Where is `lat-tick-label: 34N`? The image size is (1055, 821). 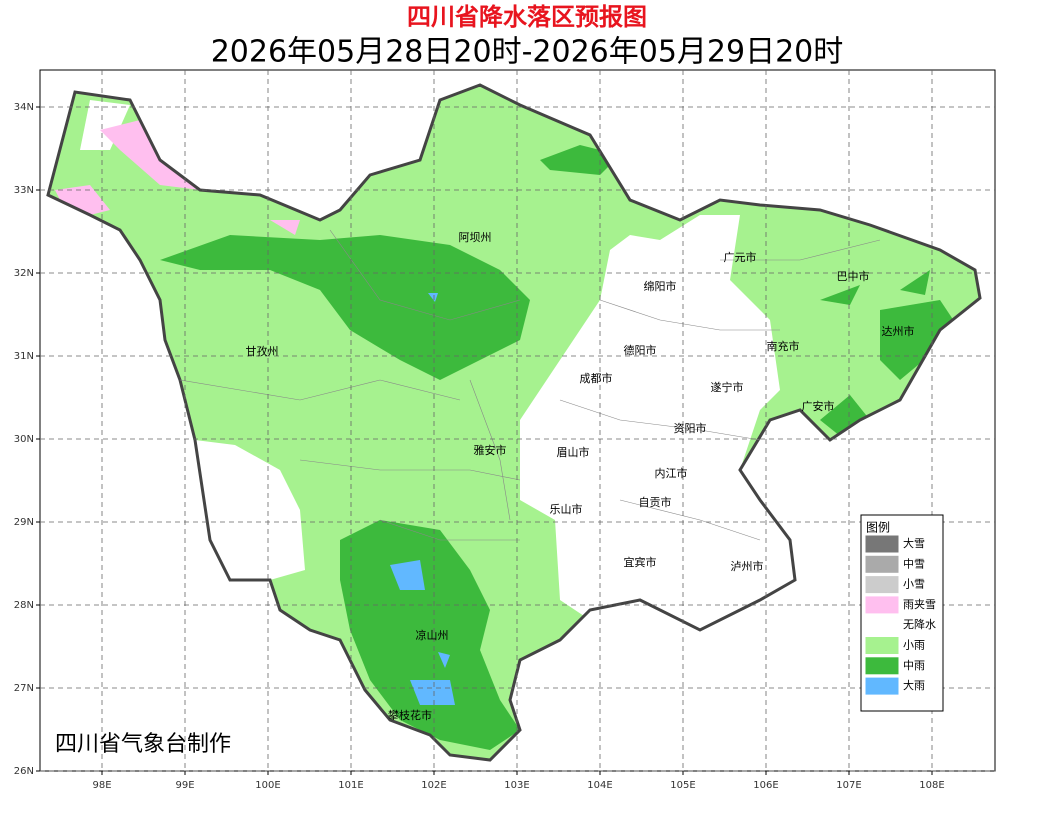
lat-tick-label: 34N is located at coordinates (24, 107).